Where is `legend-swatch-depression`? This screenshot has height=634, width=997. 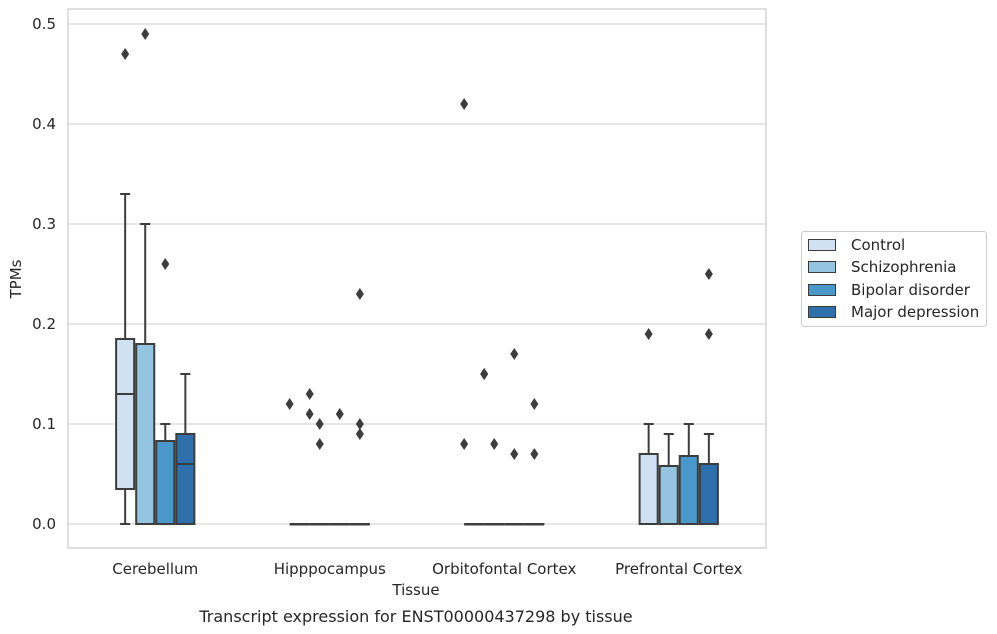
legend-swatch-depression is located at coordinates (822, 312).